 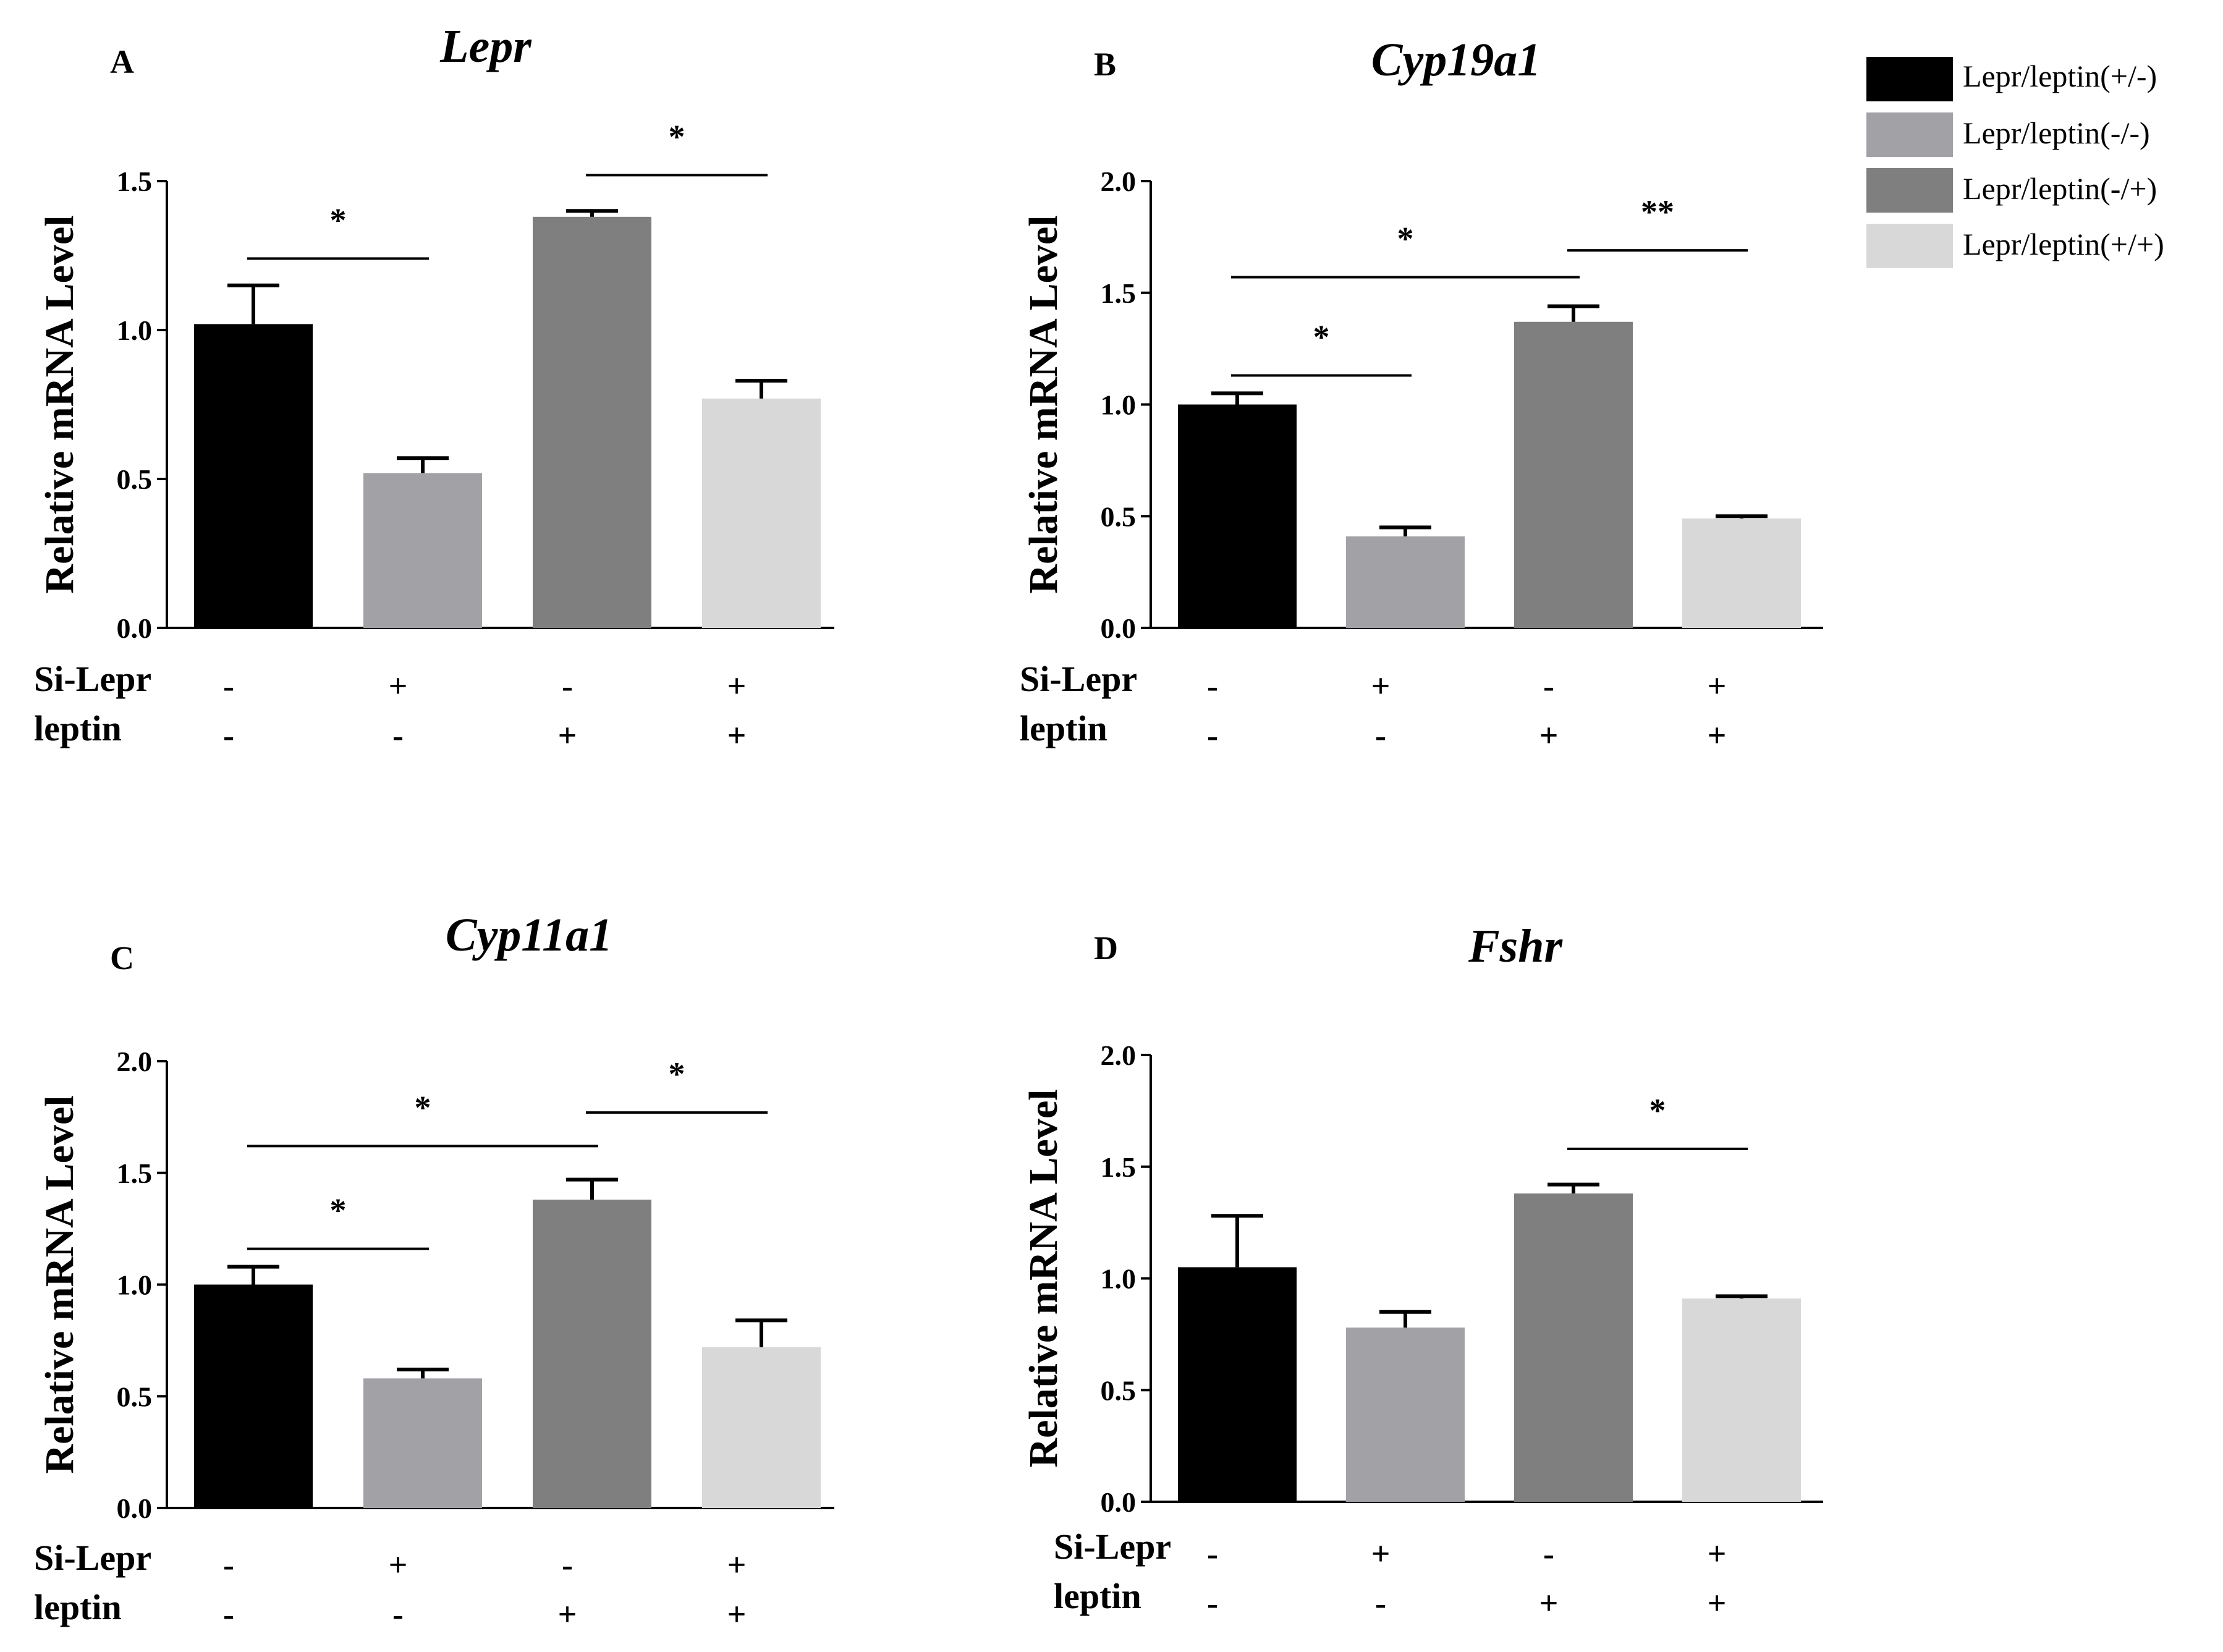 I want to click on legend-label-3: Lepr/leptin(+/+), so click(x=2063, y=244).